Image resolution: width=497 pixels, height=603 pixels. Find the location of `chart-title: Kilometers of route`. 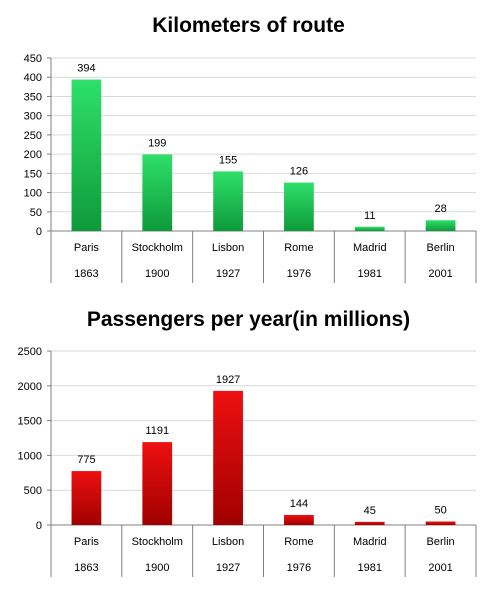

chart-title: Kilometers of route is located at coordinates (248, 25).